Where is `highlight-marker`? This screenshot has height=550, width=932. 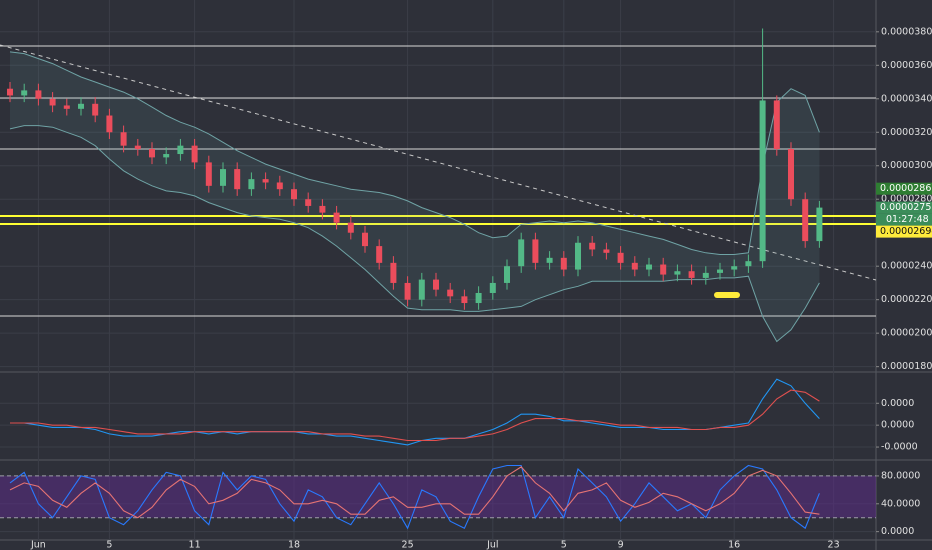
highlight-marker is located at coordinates (727, 295).